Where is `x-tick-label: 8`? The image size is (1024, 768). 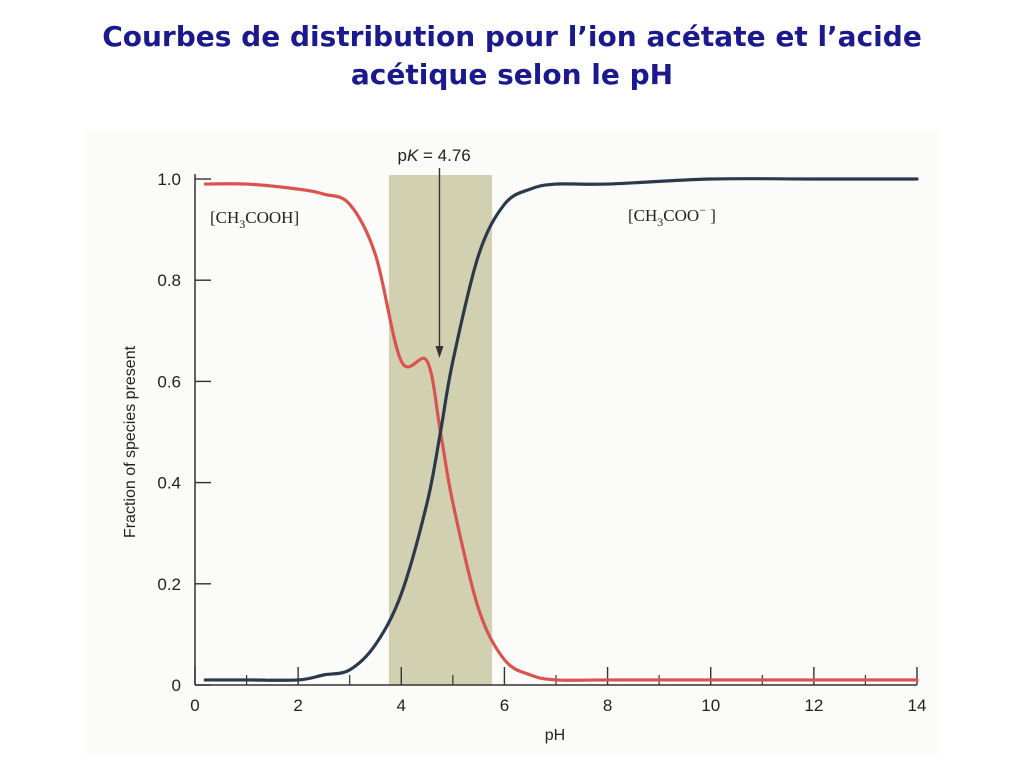
x-tick-label: 8 is located at coordinates (607, 705).